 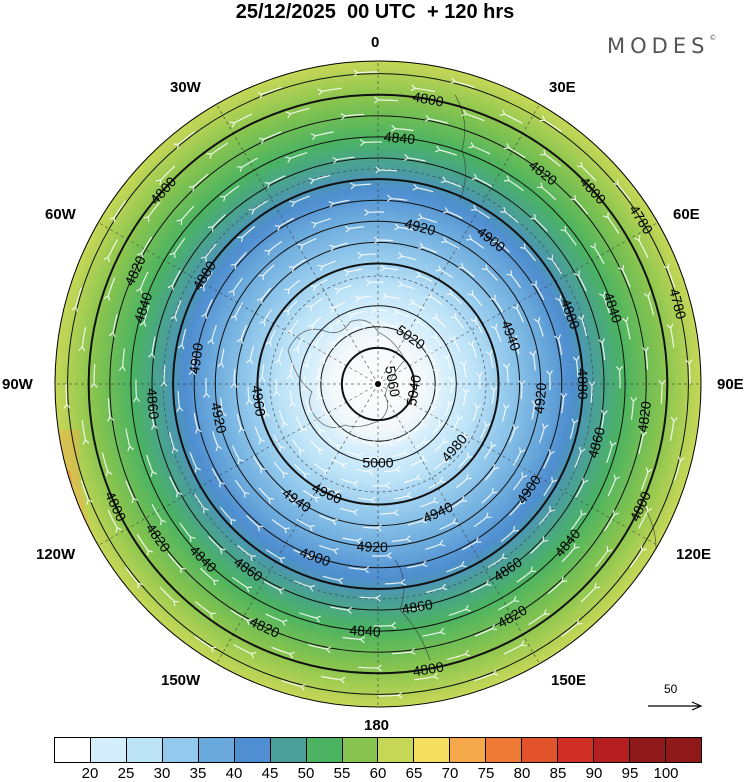 I want to click on contour-label: 5000, so click(x=377, y=462).